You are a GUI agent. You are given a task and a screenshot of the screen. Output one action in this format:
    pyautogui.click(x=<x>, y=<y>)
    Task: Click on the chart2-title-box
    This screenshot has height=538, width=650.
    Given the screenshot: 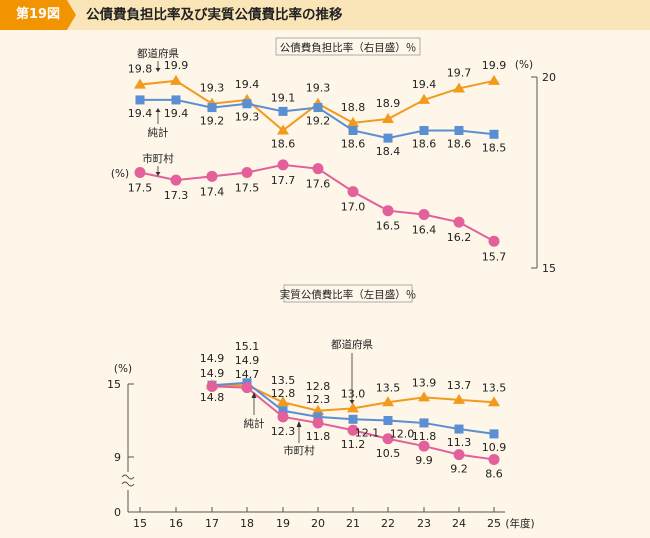 What is the action you would take?
    pyautogui.click(x=348, y=293)
    